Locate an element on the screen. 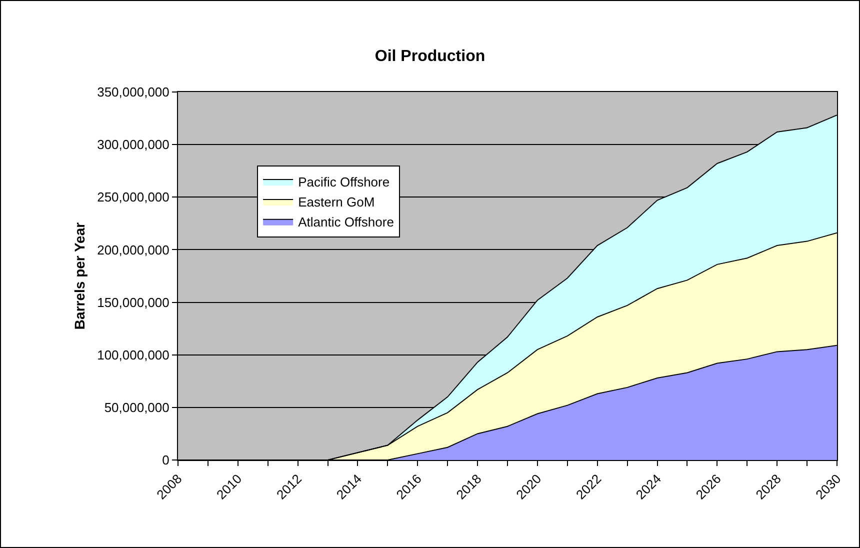  legend-label: Eastern GoM is located at coordinates (336, 202).